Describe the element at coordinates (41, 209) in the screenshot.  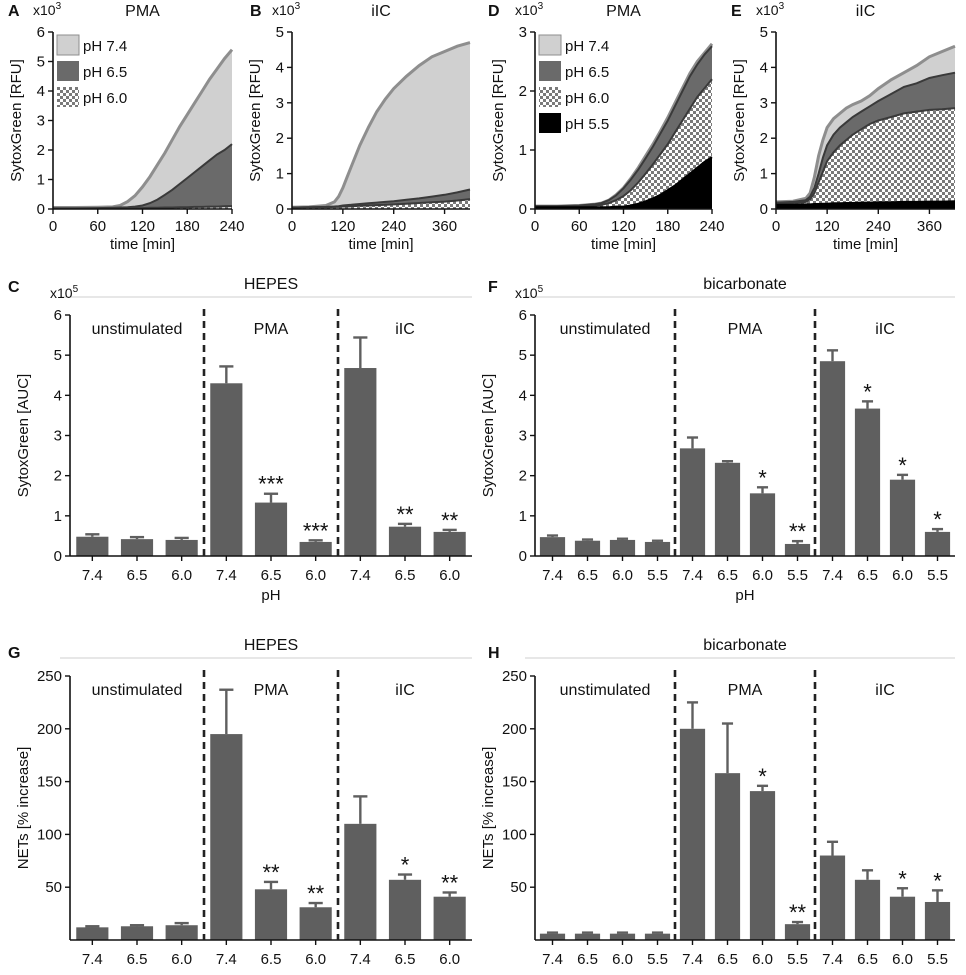
I see `y-tick-label-a: 0` at that location.